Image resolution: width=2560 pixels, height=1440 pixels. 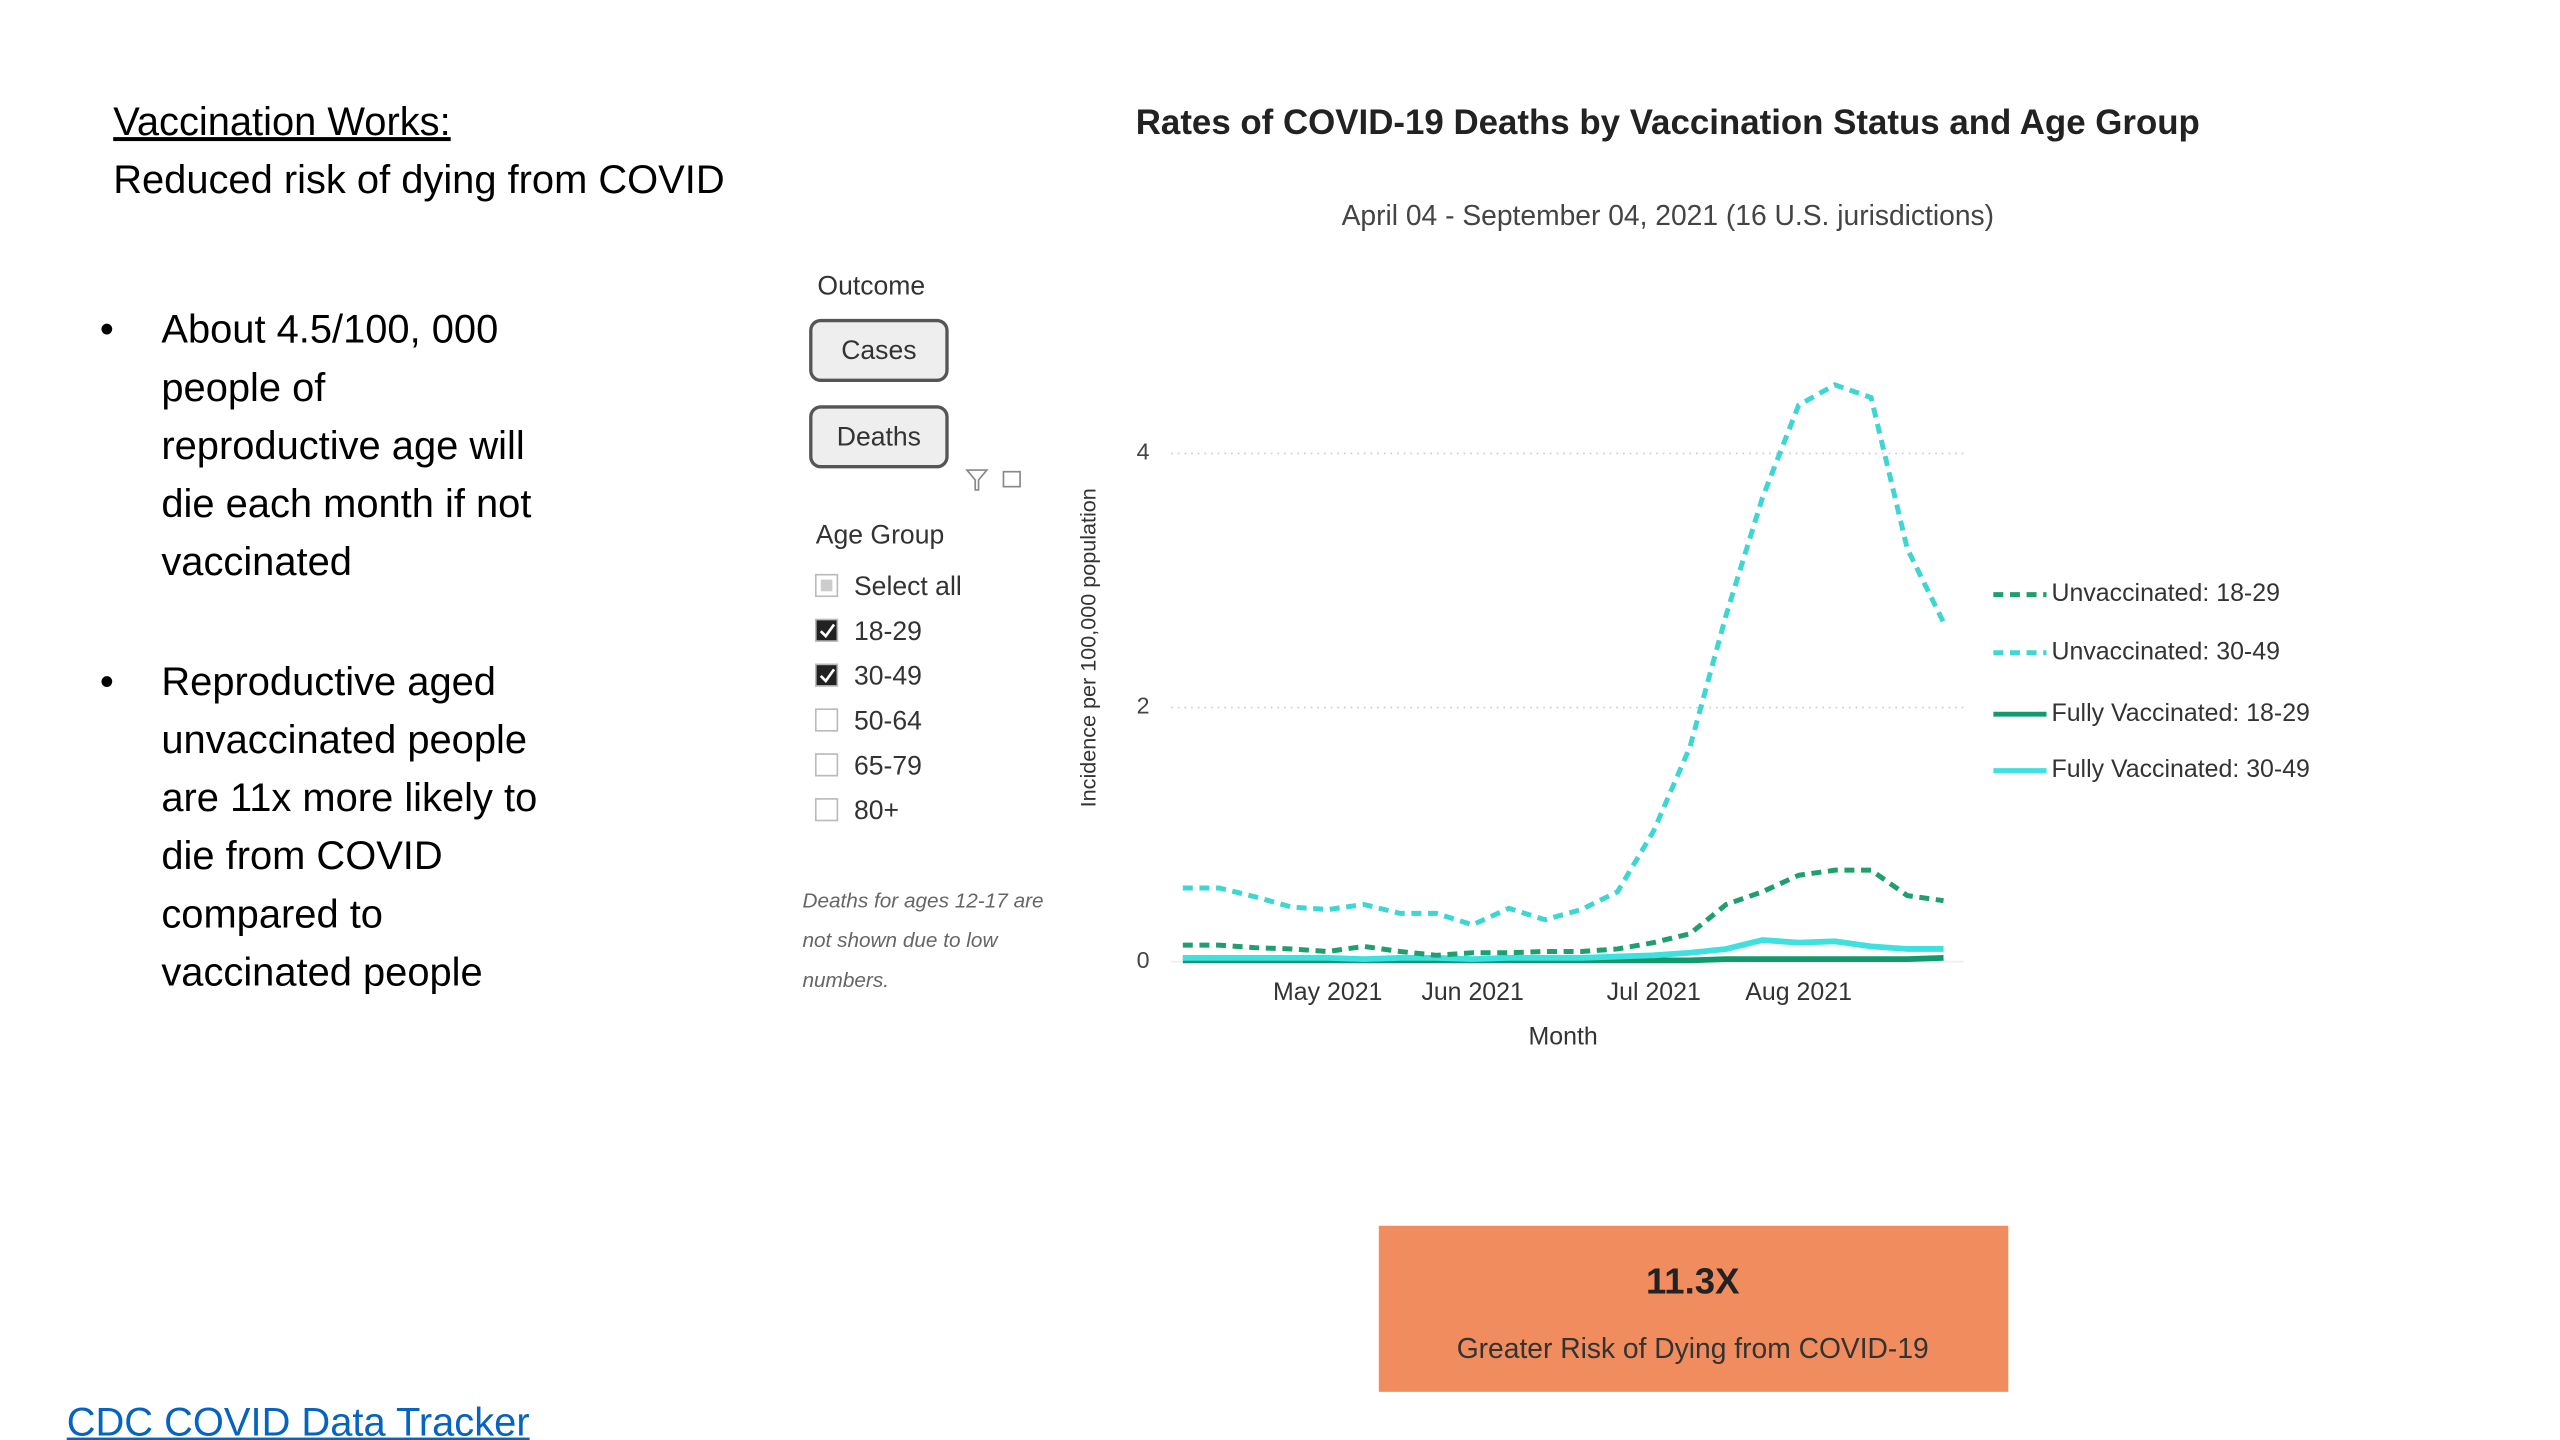 I want to click on outcome-button-label: Cases, so click(x=878, y=350).